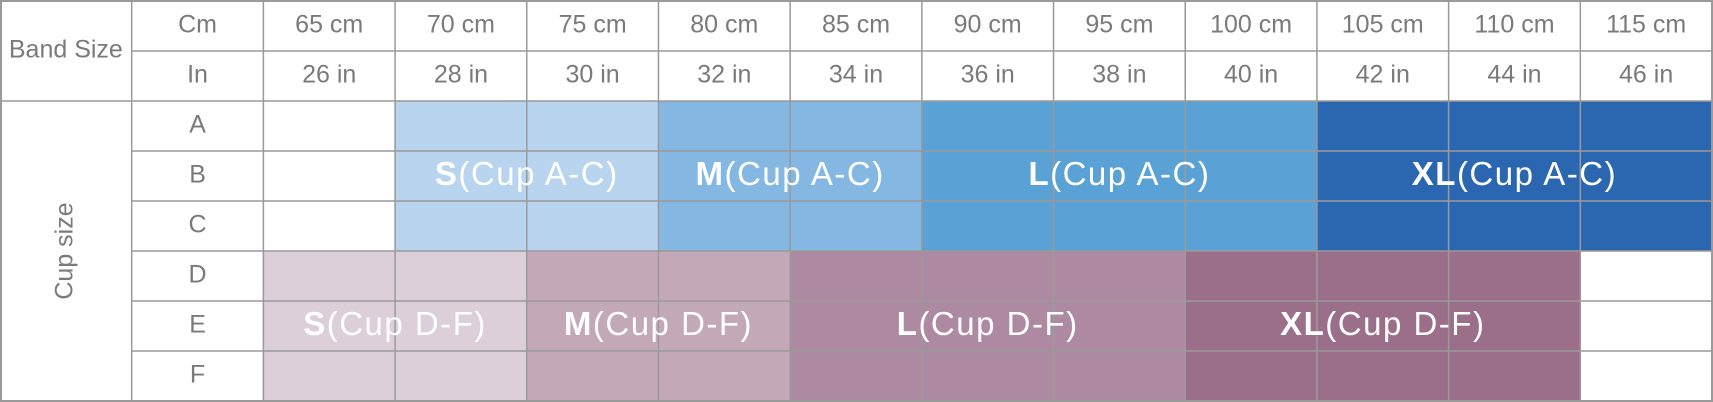 This screenshot has width=1713, height=402. Describe the element at coordinates (1646, 75) in the screenshot. I see `in-value: 46 in` at that location.